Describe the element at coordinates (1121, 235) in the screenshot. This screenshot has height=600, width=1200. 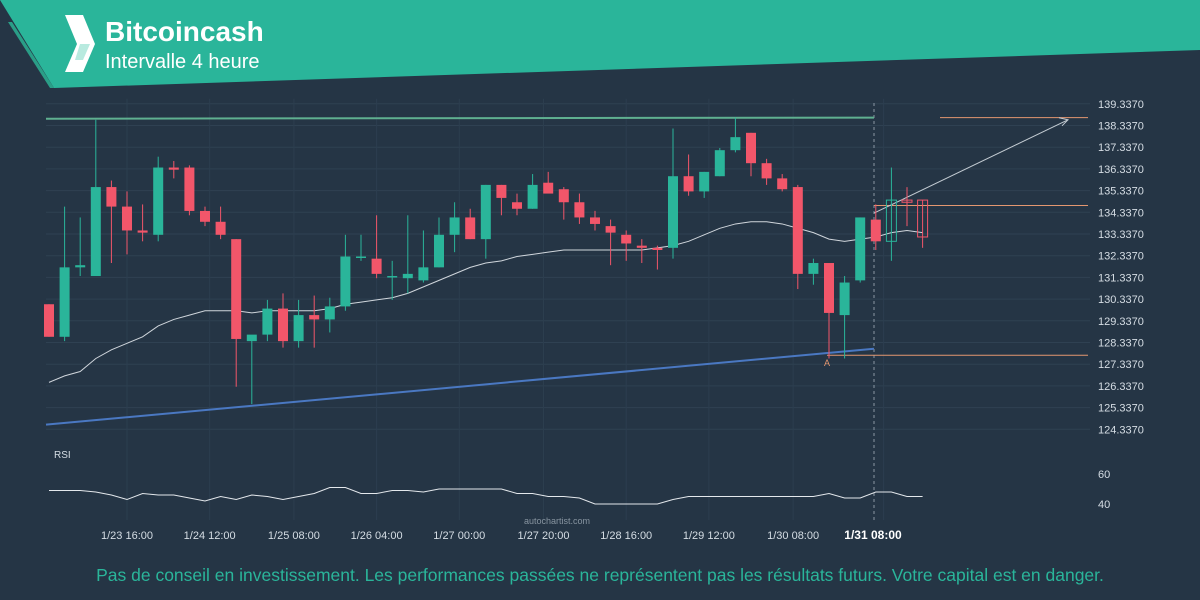
I see `y-tick-label: 133.3370` at that location.